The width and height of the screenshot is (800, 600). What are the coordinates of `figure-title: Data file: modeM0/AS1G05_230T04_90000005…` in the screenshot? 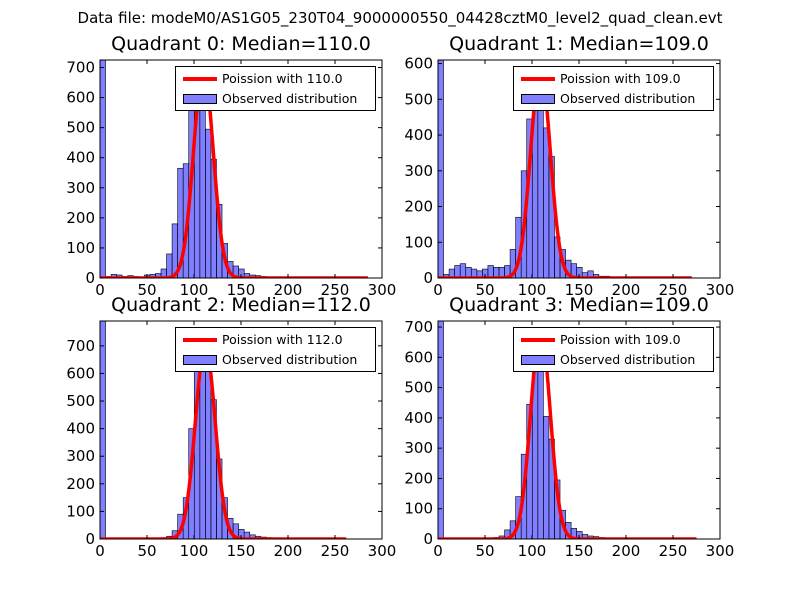 It's located at (400, 18).